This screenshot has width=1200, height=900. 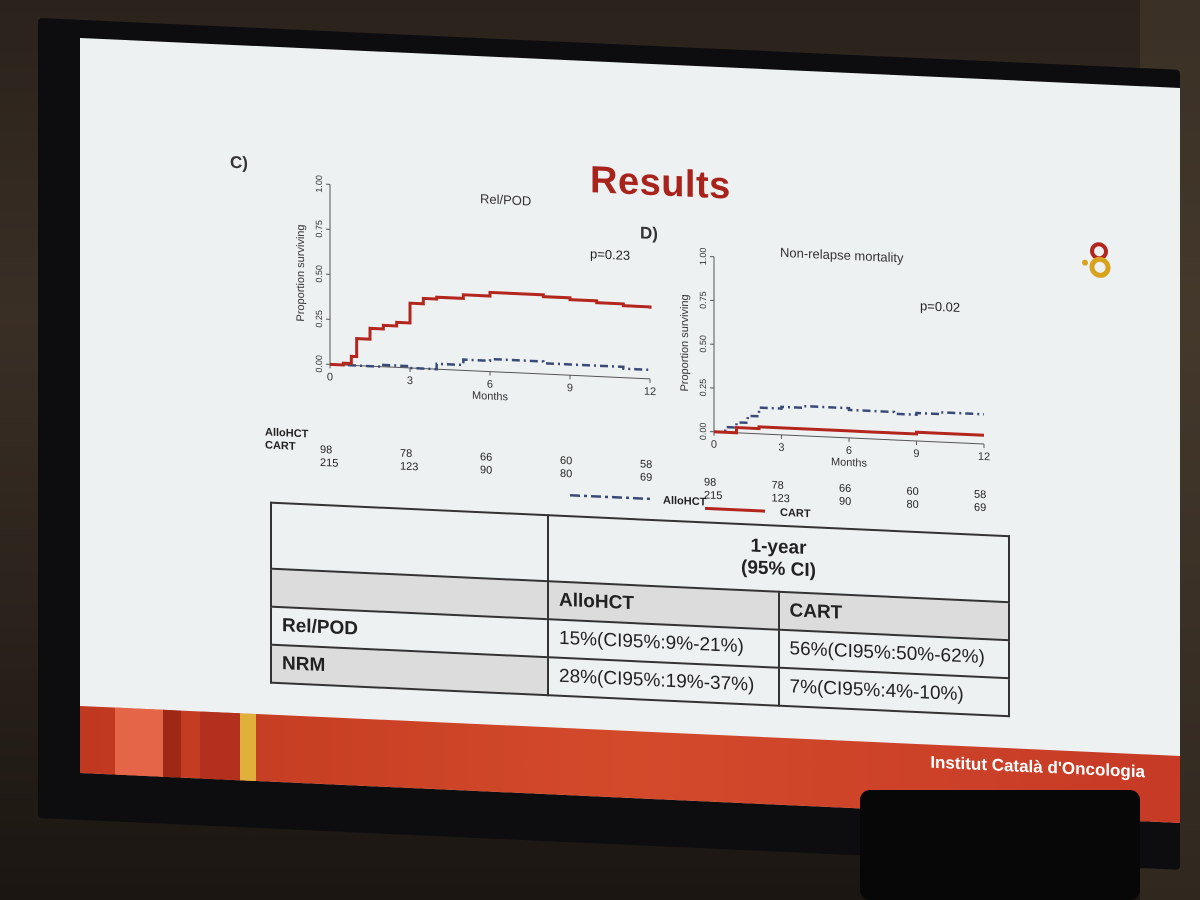 I want to click on legend-cart-swatch, so click(x=735, y=509).